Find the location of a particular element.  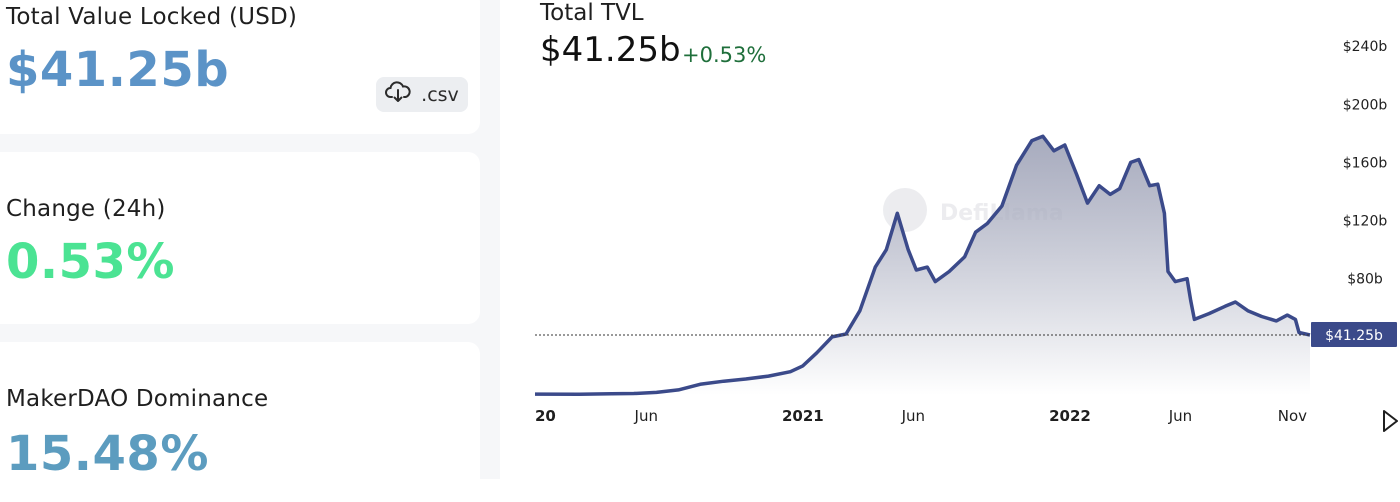

chart-tvl-value: $41.25b is located at coordinates (610, 50).